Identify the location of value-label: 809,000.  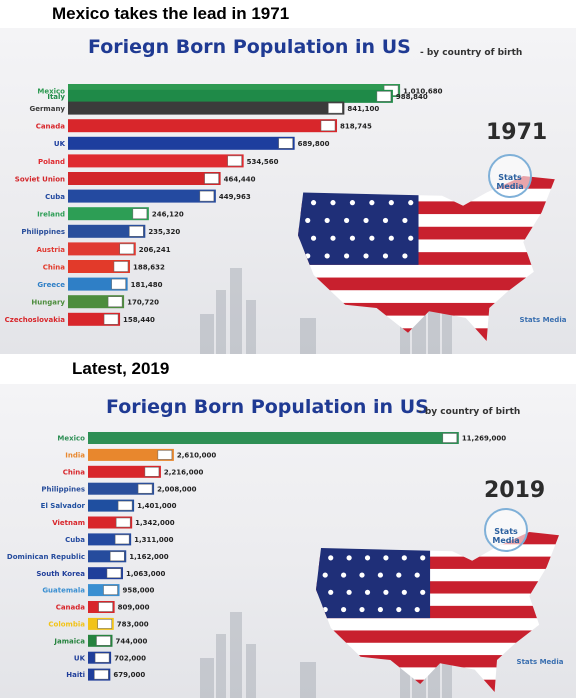
(134, 608).